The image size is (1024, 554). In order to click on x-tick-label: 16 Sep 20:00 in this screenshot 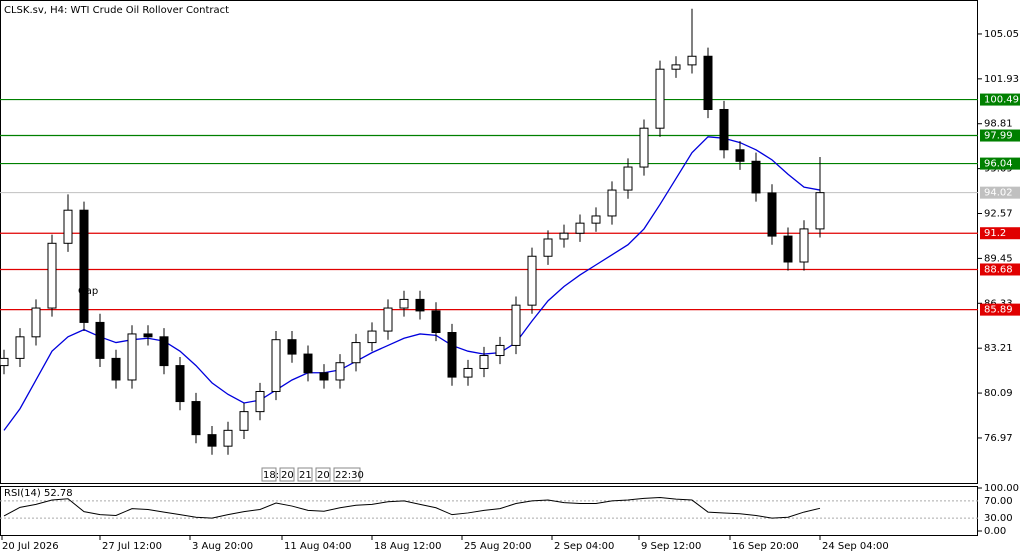, I will do `click(765, 546)`.